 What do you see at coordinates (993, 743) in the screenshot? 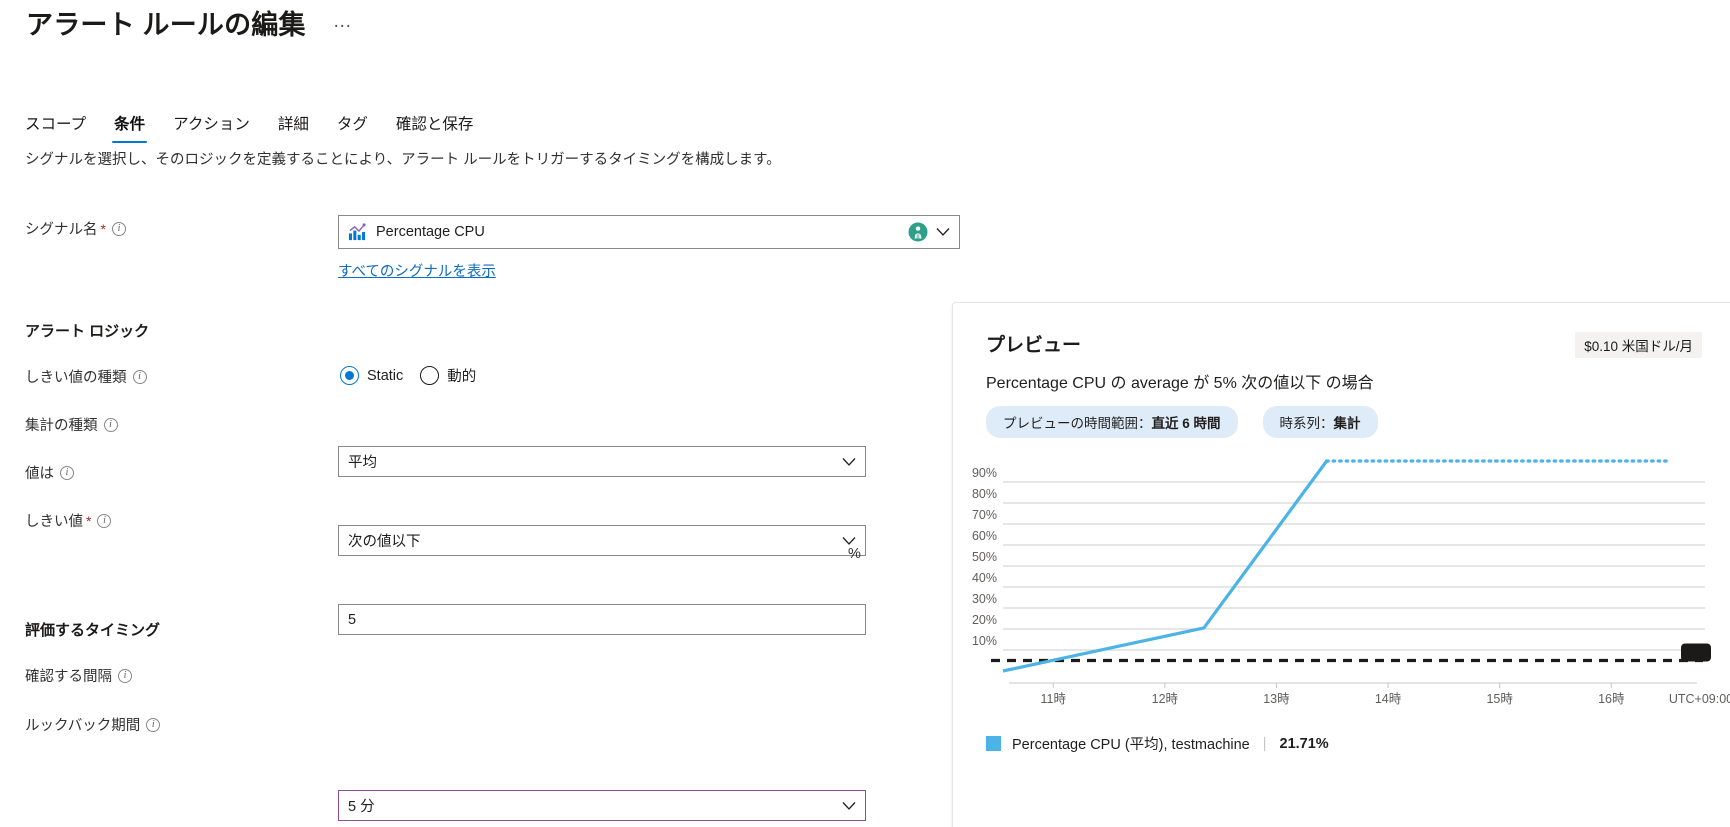
I see `legend-color-swatch` at bounding box center [993, 743].